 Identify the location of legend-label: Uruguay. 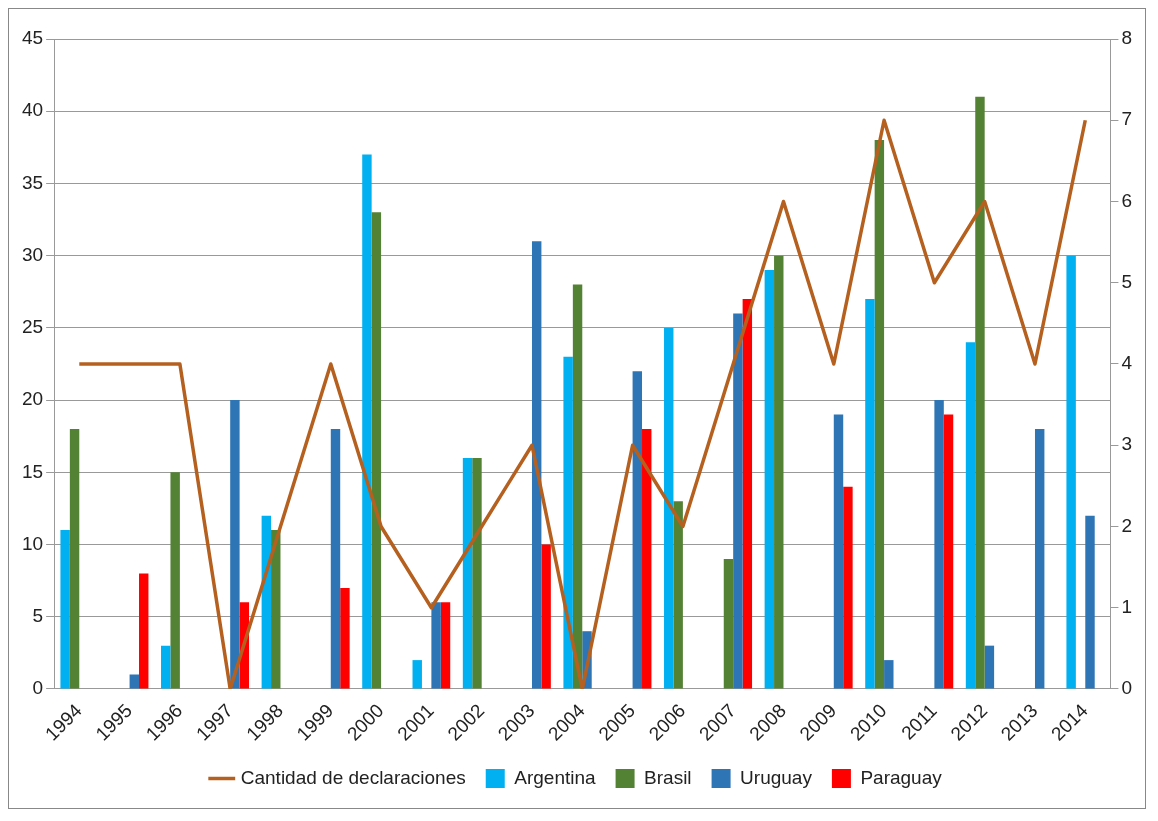
(776, 777).